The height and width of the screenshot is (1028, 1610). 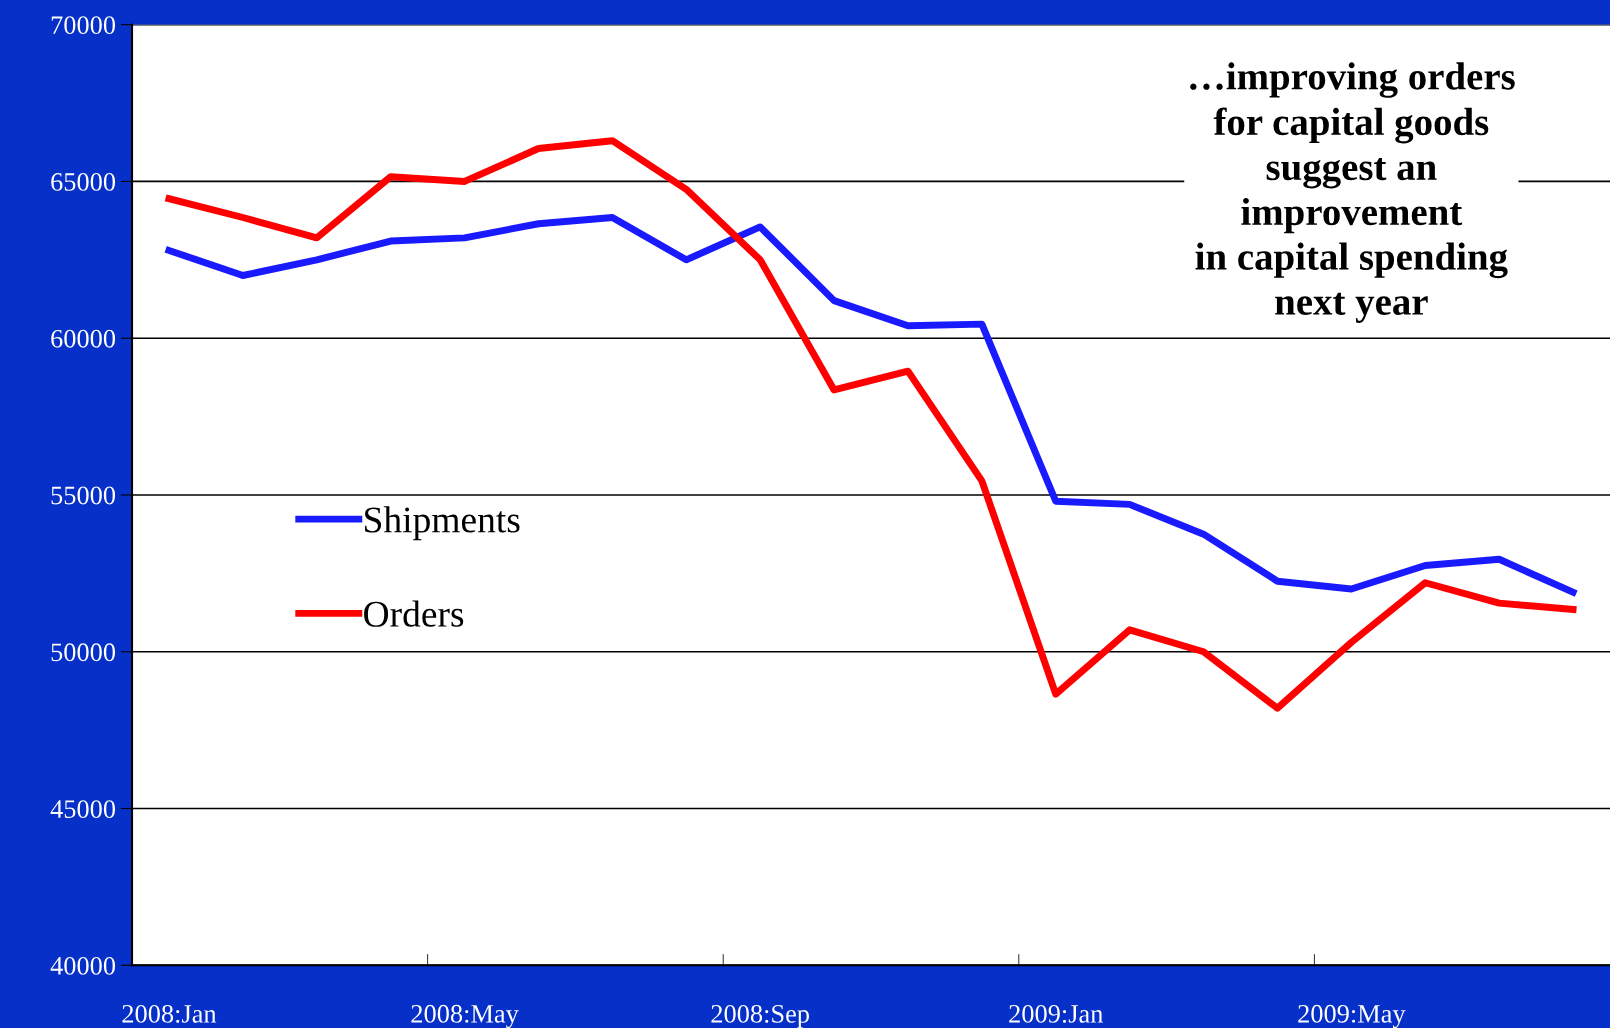 What do you see at coordinates (83, 965) in the screenshot?
I see `y-tick-label: 40000` at bounding box center [83, 965].